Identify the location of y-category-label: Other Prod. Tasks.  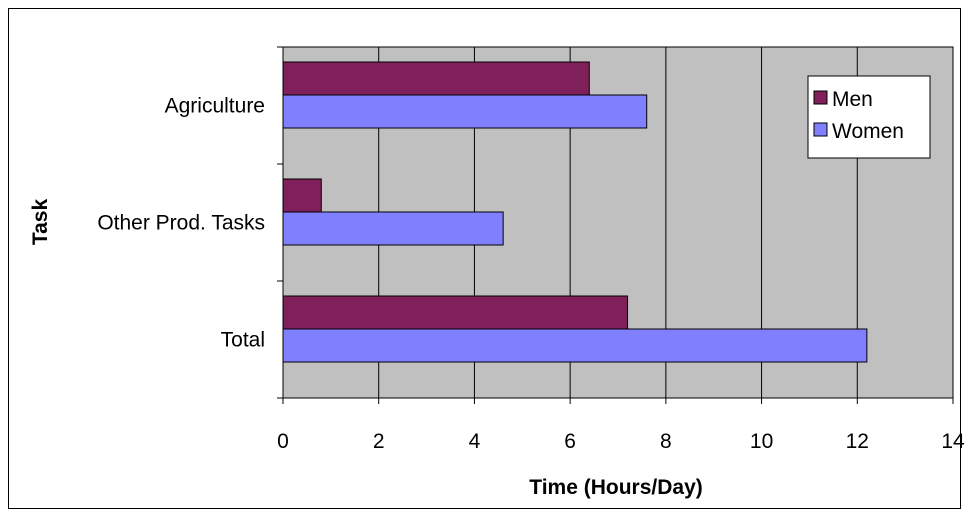
(181, 223).